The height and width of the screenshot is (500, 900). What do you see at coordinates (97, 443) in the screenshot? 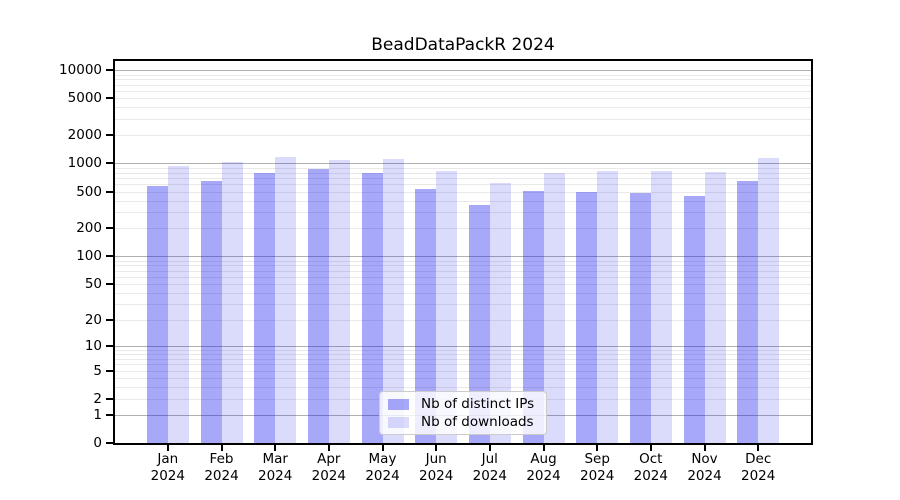
I see `y-axis-tick-label: 0` at bounding box center [97, 443].